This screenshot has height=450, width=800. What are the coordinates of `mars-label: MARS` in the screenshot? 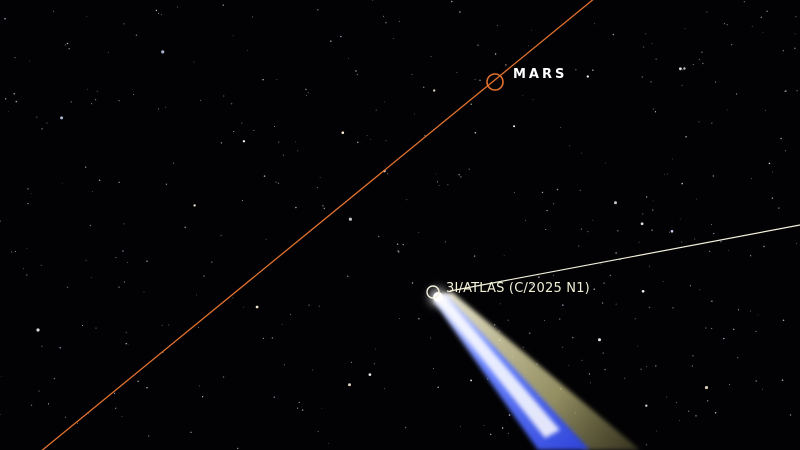 It's located at (540, 74).